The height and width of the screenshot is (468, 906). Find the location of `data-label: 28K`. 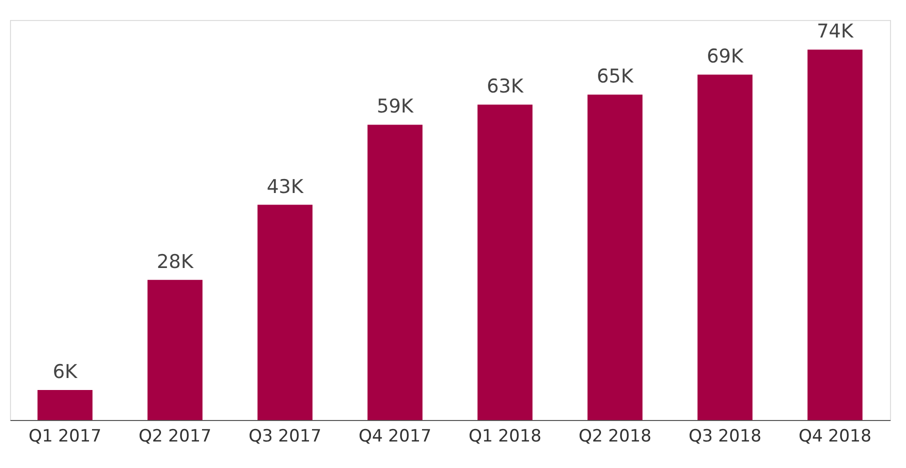

data-label: 28K is located at coordinates (175, 261).